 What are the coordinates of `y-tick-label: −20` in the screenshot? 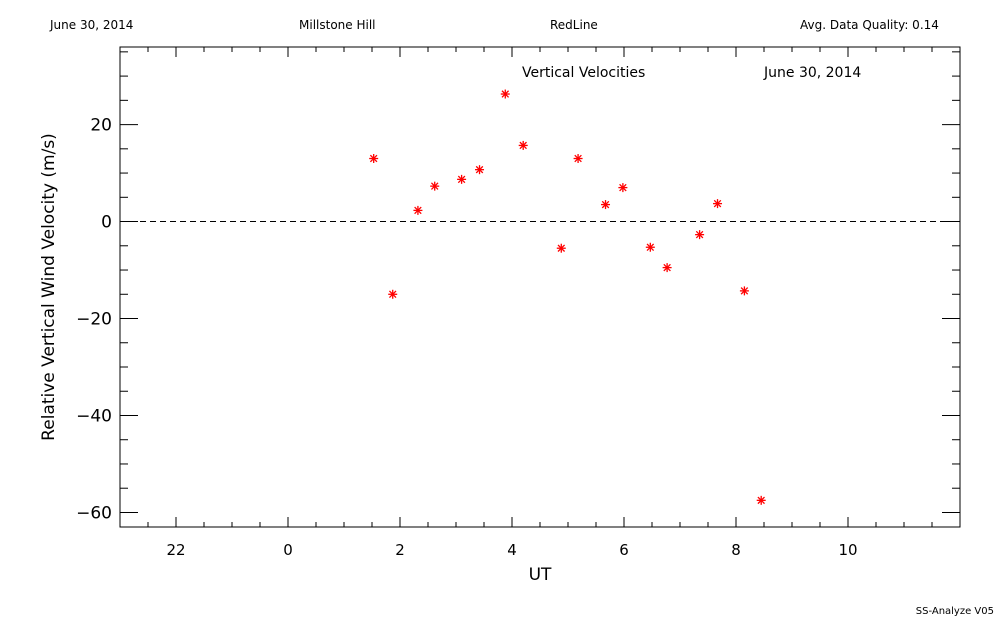 It's located at (94, 320).